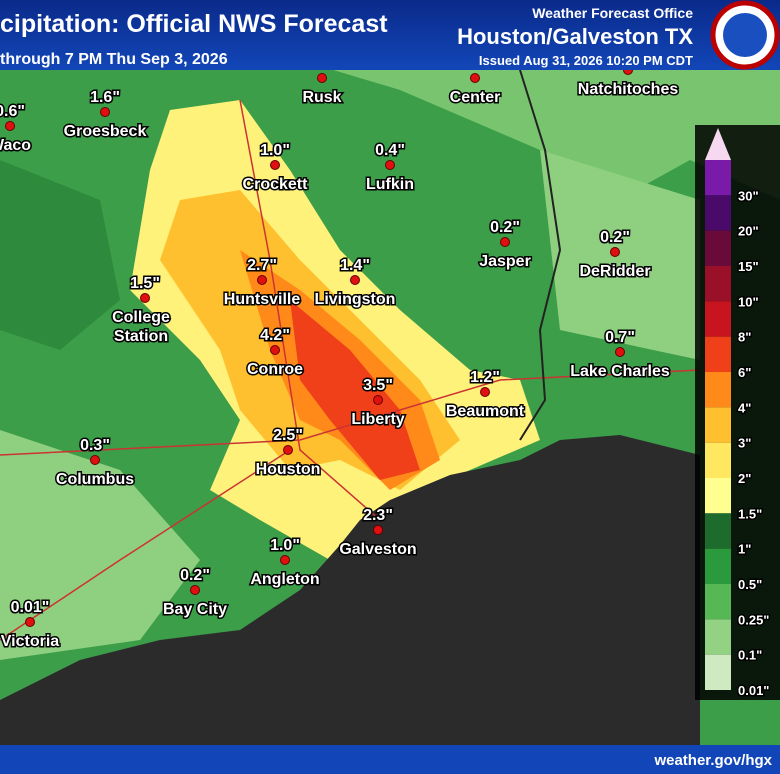 The width and height of the screenshot is (780, 774). What do you see at coordinates (744, 549) in the screenshot?
I see `legend-label: 1"` at bounding box center [744, 549].